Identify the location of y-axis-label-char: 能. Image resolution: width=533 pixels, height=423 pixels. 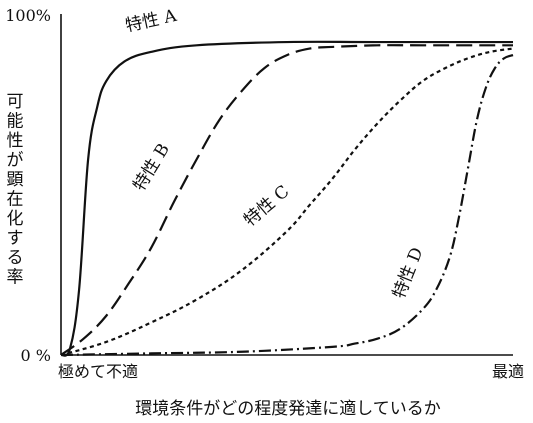
(15, 122).